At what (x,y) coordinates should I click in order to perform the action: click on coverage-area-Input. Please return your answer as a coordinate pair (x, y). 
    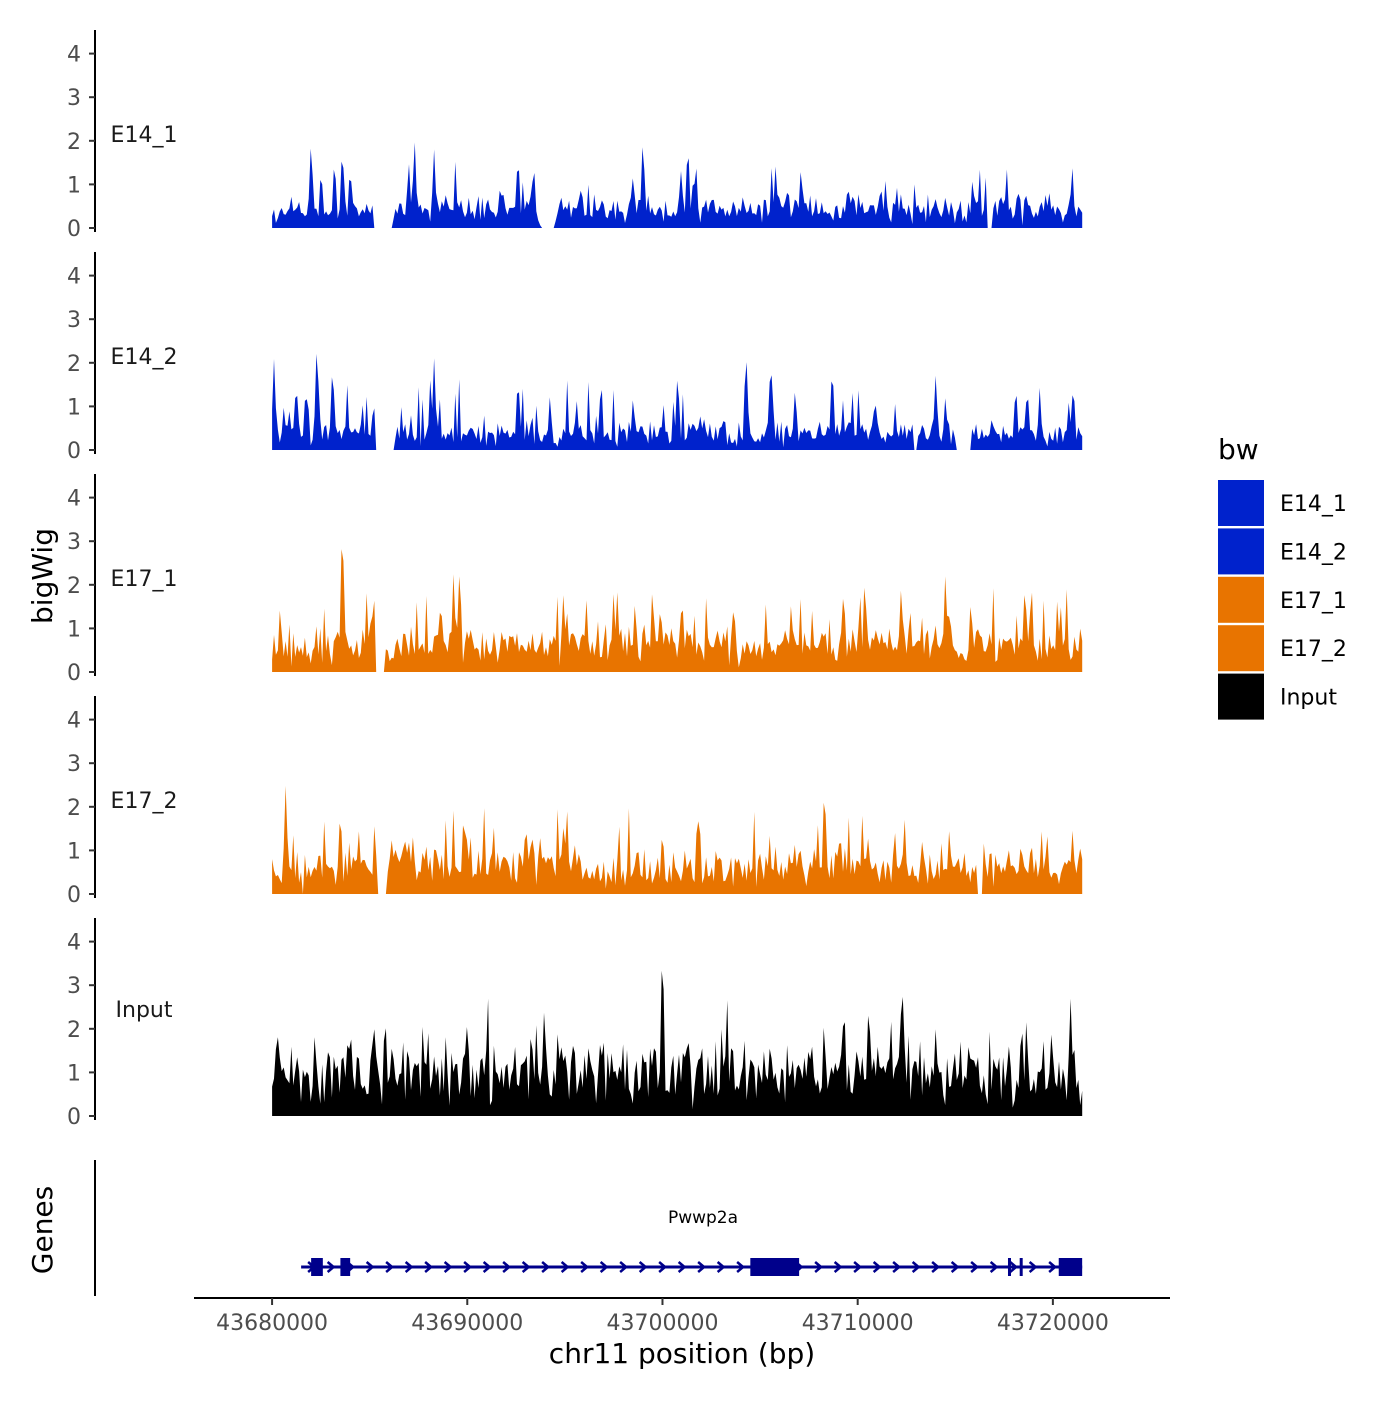
    Looking at the image, I should click on (677, 1043).